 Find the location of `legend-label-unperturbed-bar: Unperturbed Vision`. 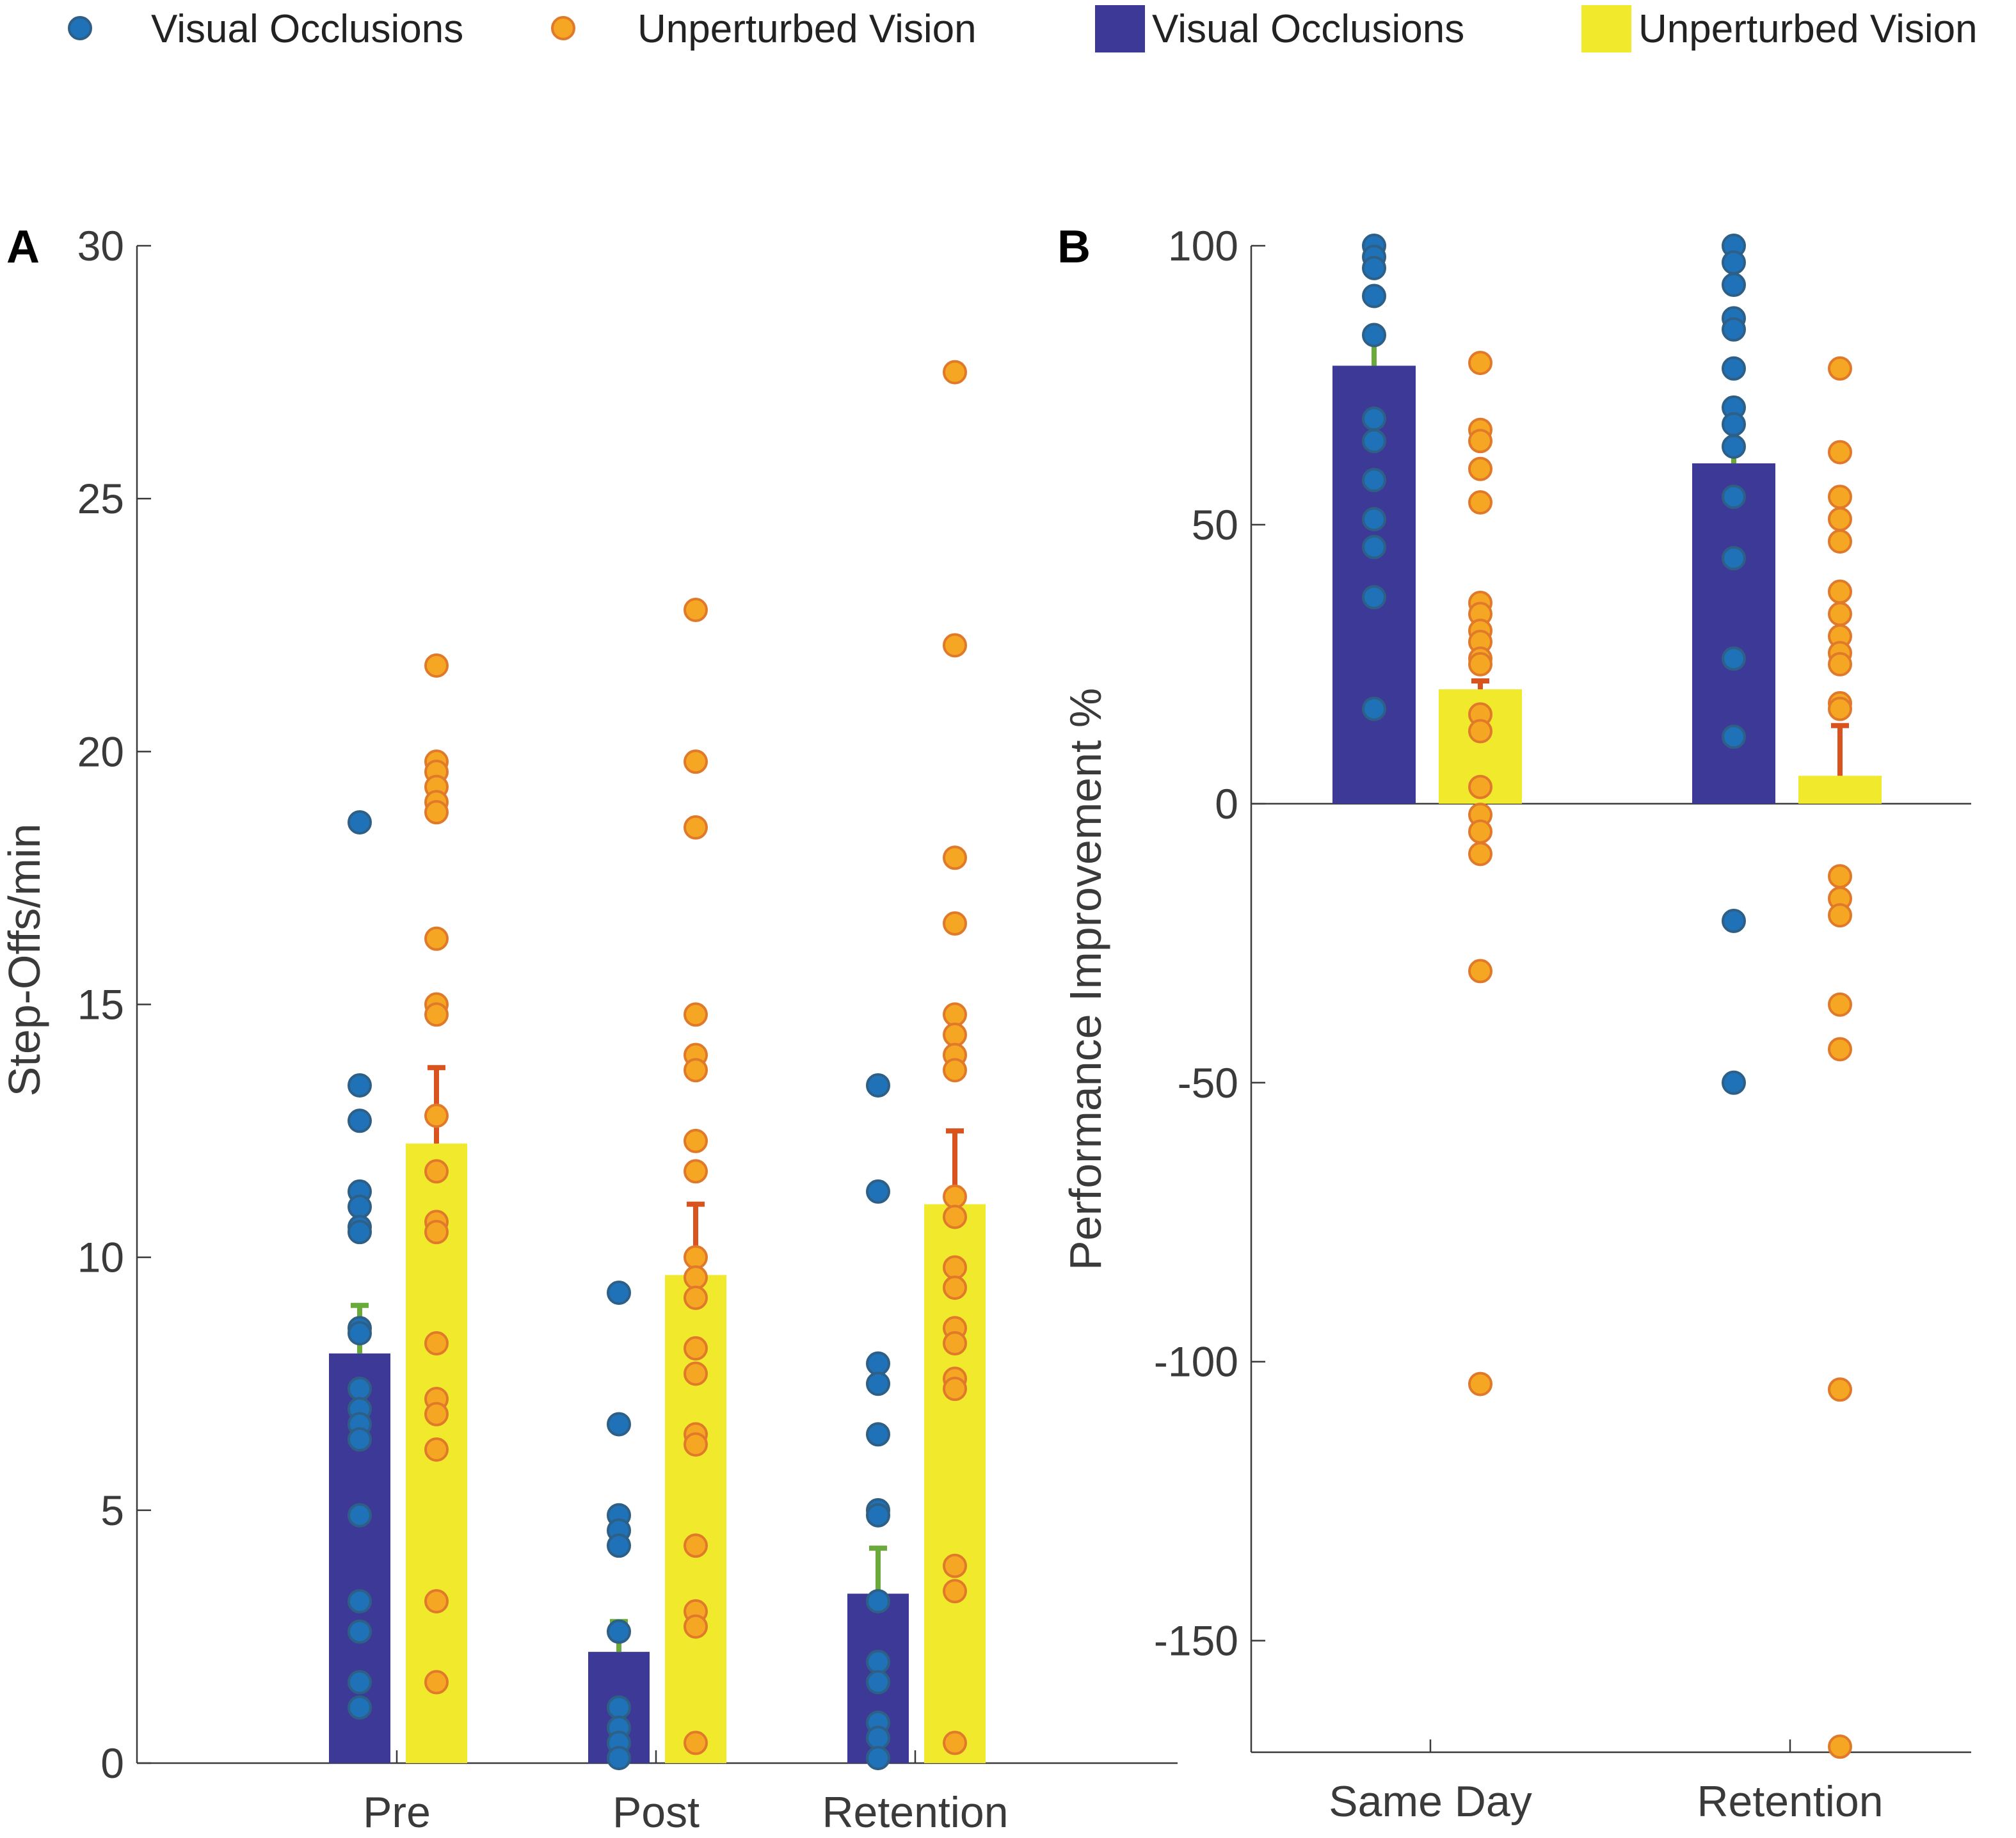

legend-label-unperturbed-bar: Unperturbed Vision is located at coordinates (1808, 29).